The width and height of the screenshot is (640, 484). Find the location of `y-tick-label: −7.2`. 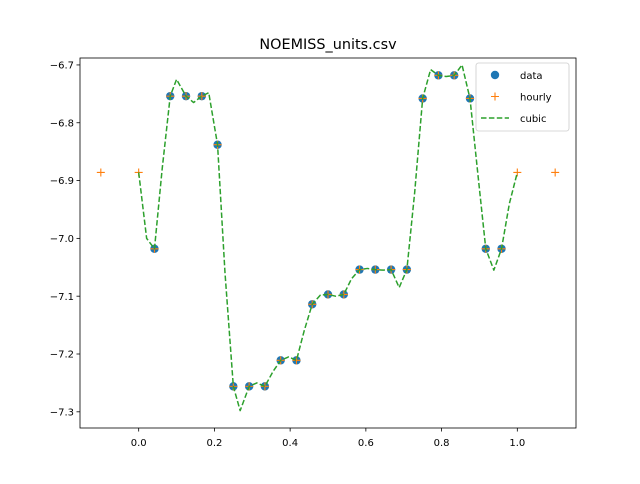

y-tick-label: −7.2 is located at coordinates (62, 355).